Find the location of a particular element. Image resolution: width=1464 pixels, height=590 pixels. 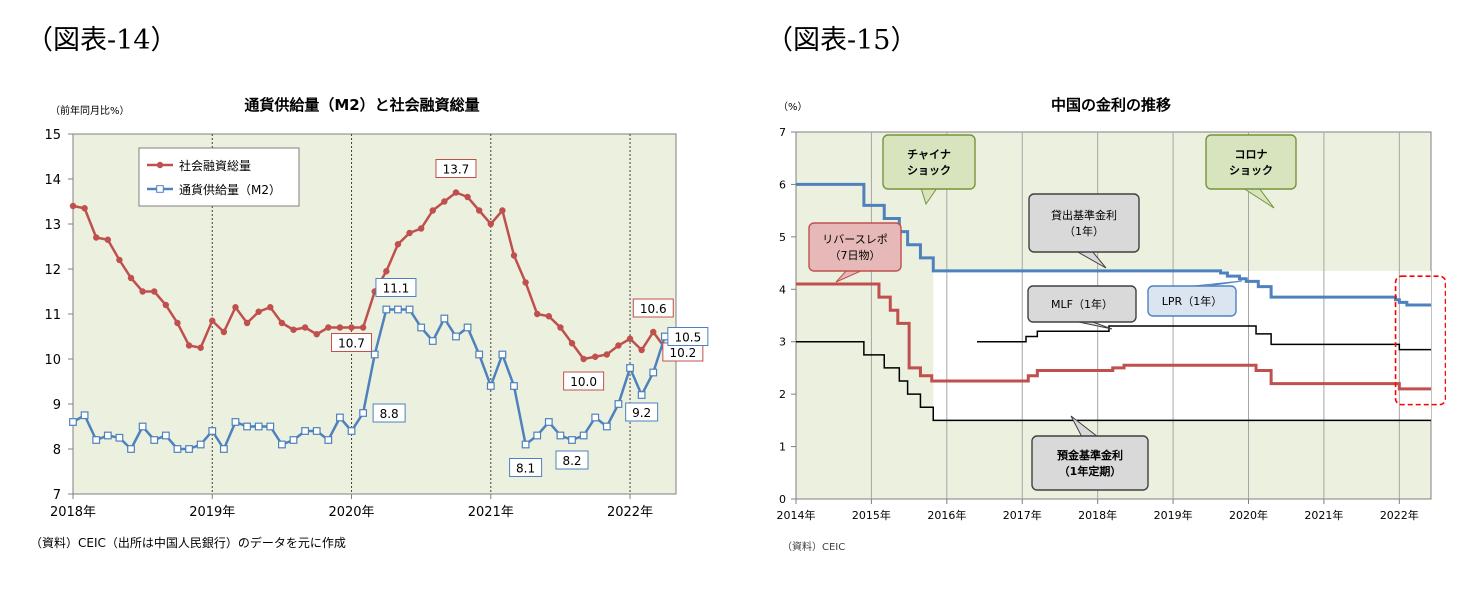

data-label: 10.6 is located at coordinates (653, 309).